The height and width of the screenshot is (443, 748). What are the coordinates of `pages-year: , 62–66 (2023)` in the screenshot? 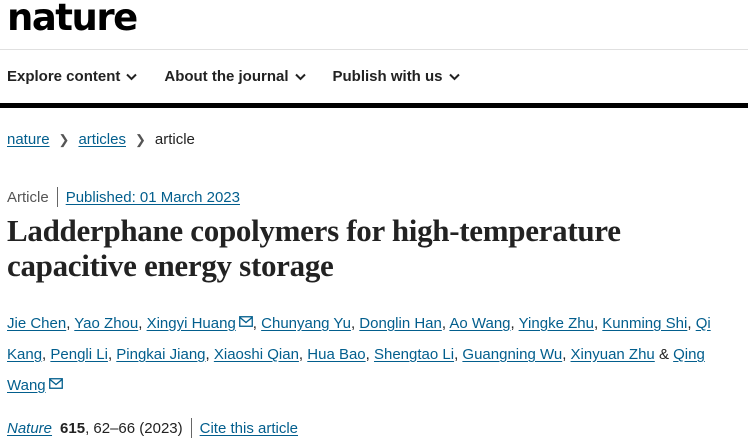 It's located at (134, 428).